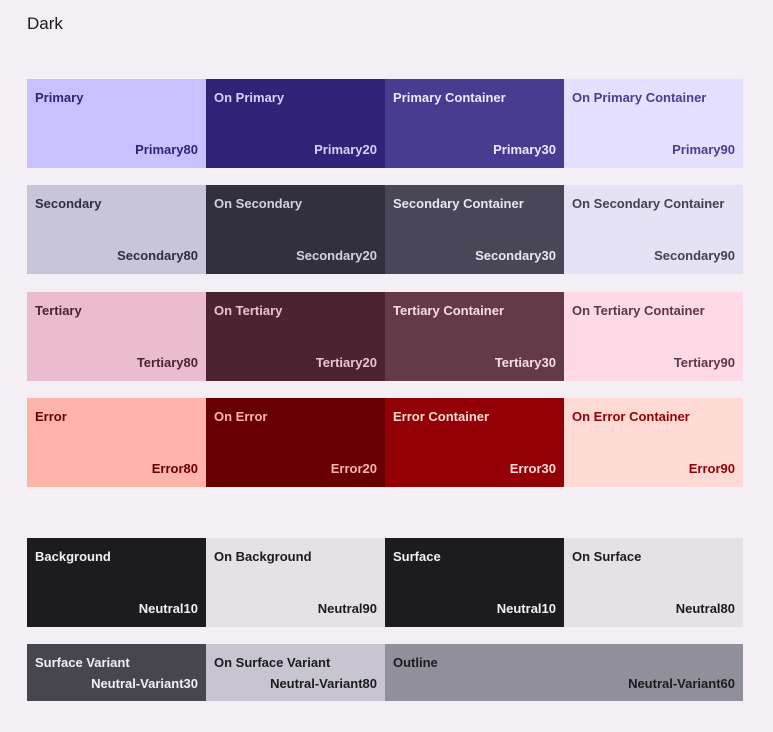  Describe the element at coordinates (474, 442) in the screenshot. I see `color-tile-error-container: Error Container Error30` at that location.